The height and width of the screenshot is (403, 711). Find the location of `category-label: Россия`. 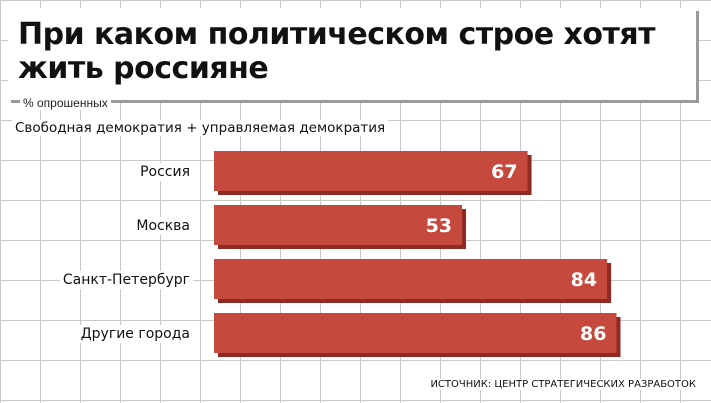

category-label: Россия is located at coordinates (165, 172).